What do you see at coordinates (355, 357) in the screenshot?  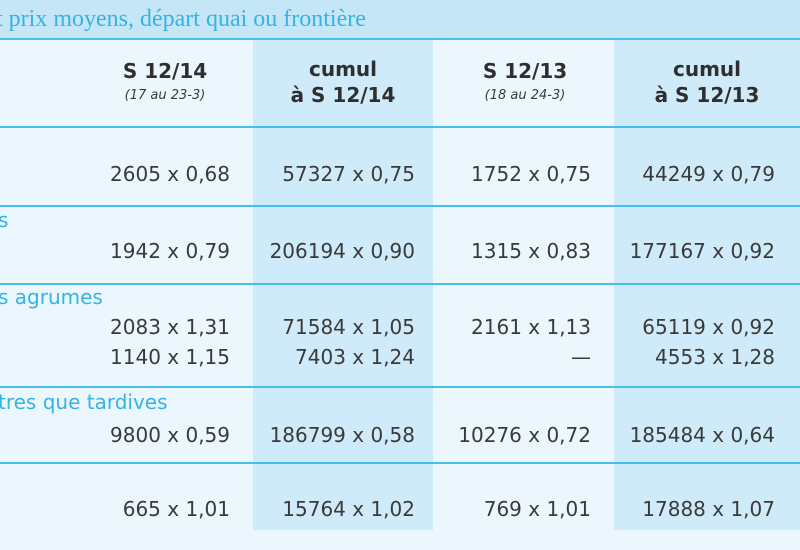 I see `cell-cumul-2014: 7403 x 1,24` at bounding box center [355, 357].